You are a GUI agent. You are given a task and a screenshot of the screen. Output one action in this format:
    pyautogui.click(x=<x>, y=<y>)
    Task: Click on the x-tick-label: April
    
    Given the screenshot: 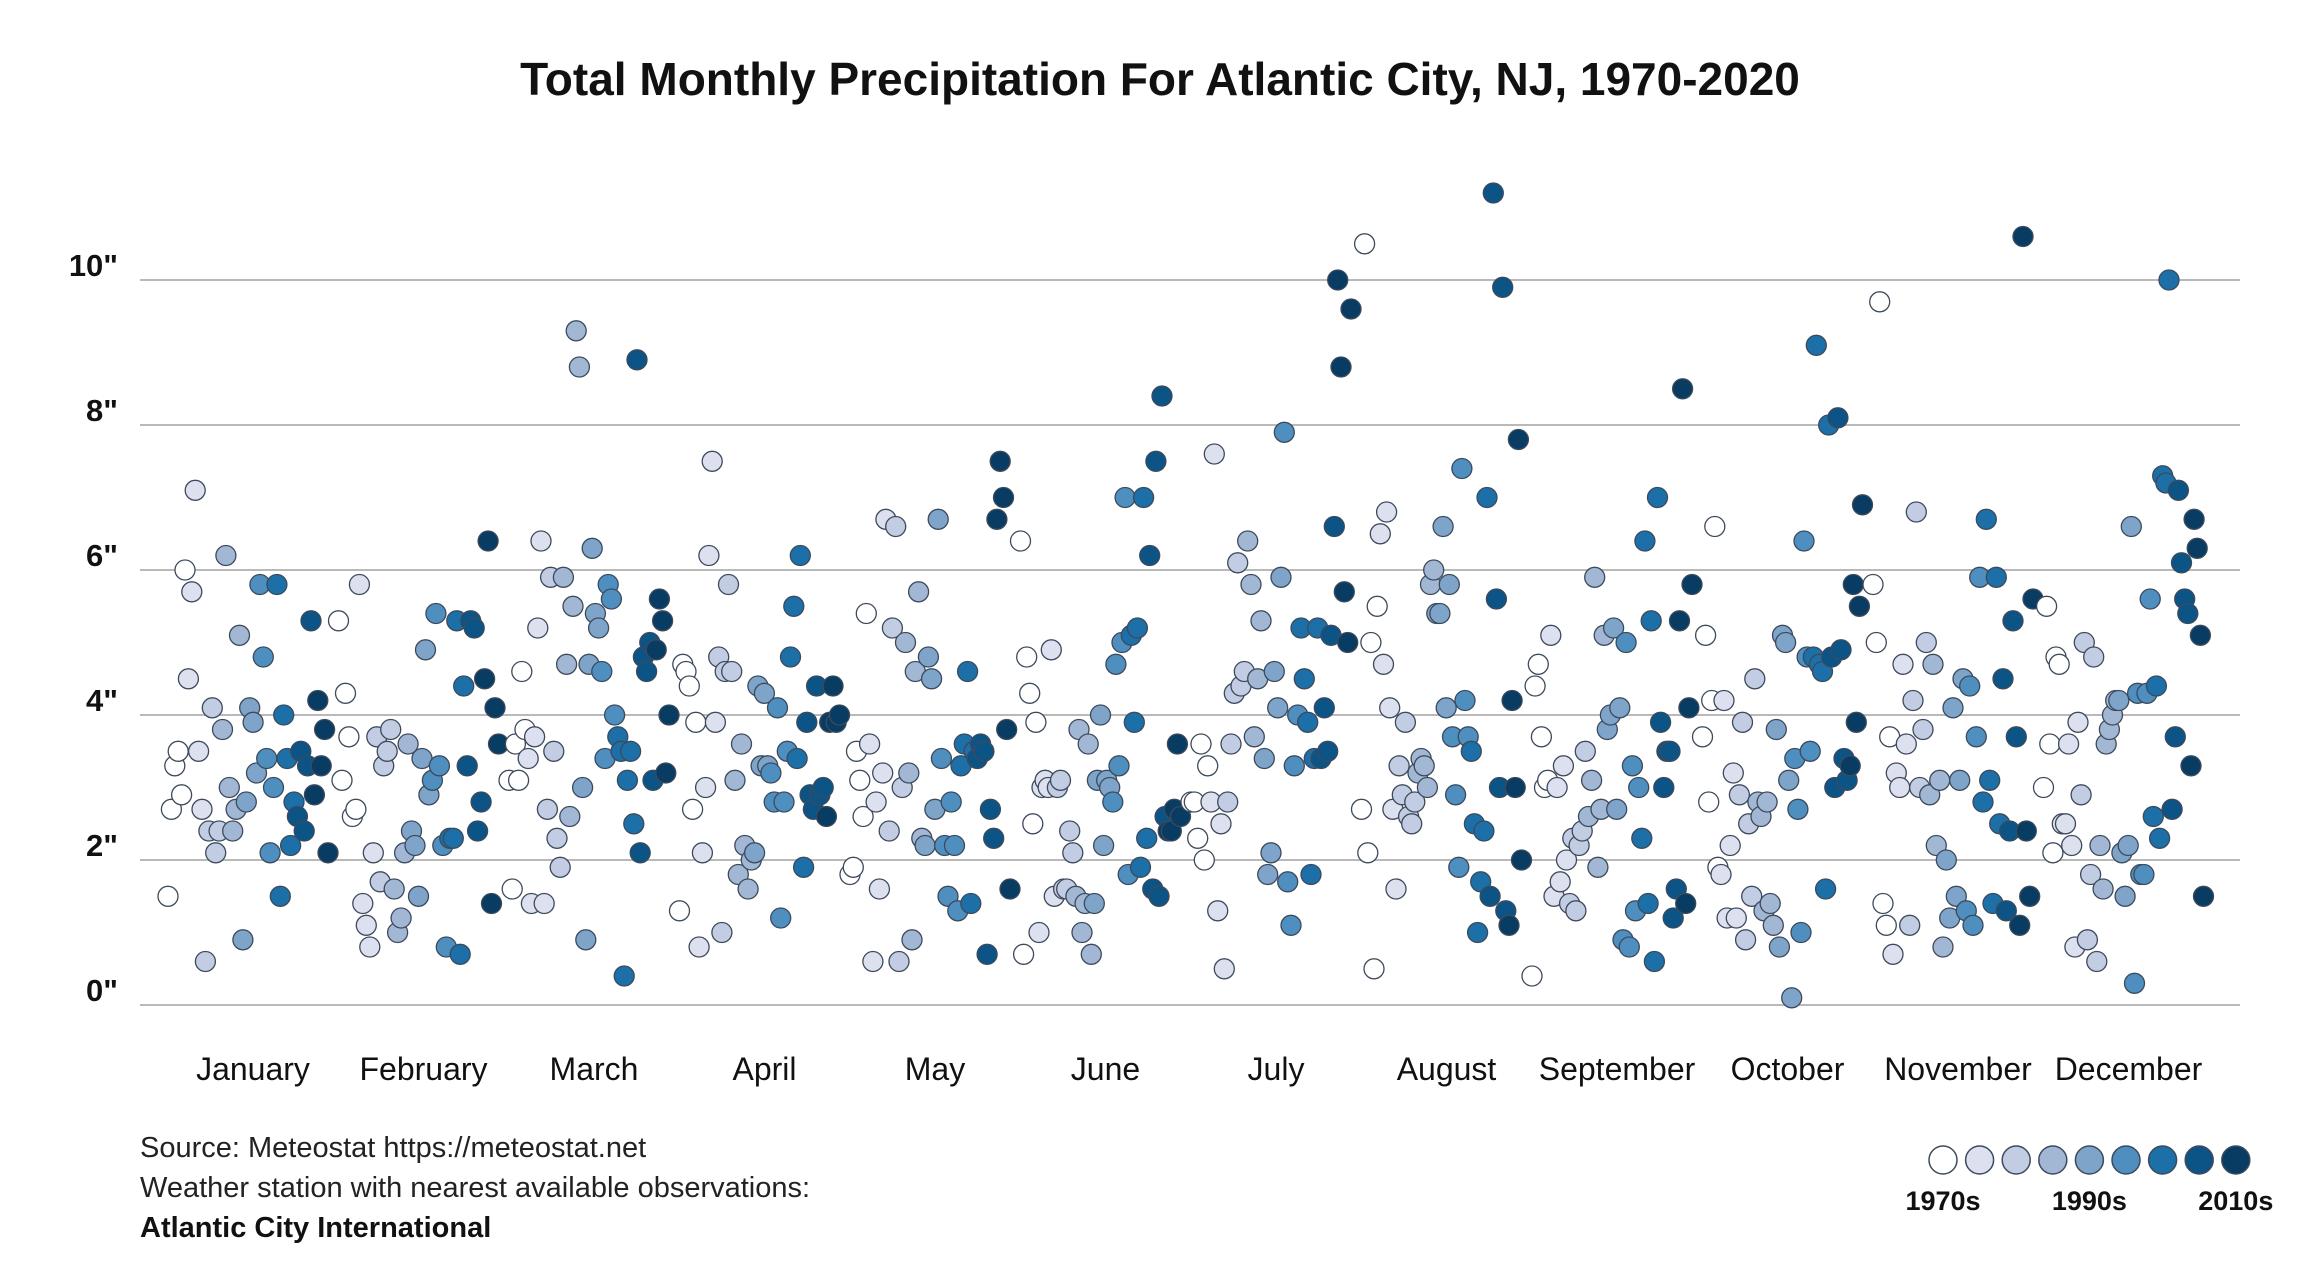 What is the action you would take?
    pyautogui.click(x=764, y=1069)
    